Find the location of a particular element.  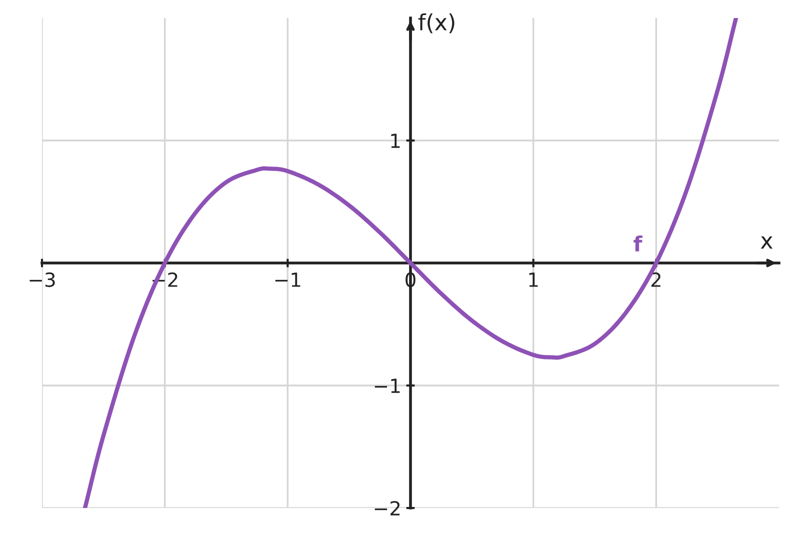

y-tick-label: −1 is located at coordinates (387, 385).